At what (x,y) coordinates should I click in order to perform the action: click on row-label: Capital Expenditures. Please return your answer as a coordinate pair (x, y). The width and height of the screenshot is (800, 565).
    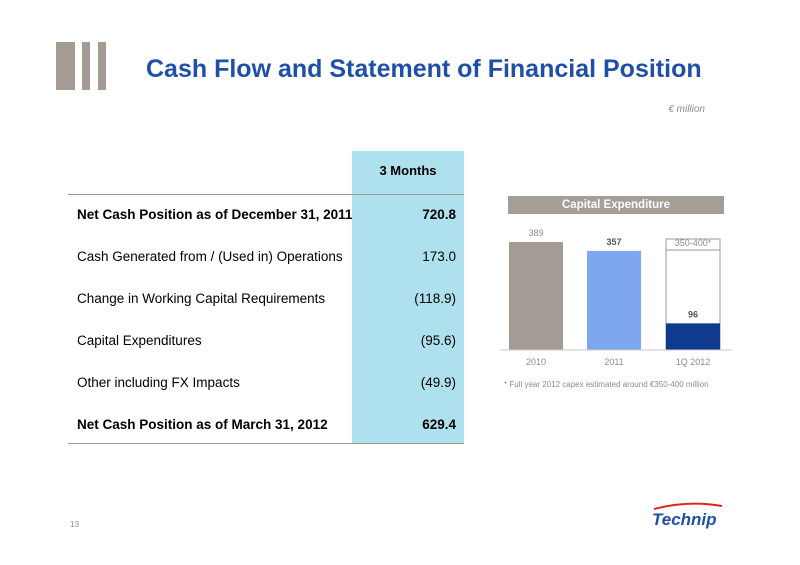
    Looking at the image, I should click on (139, 340).